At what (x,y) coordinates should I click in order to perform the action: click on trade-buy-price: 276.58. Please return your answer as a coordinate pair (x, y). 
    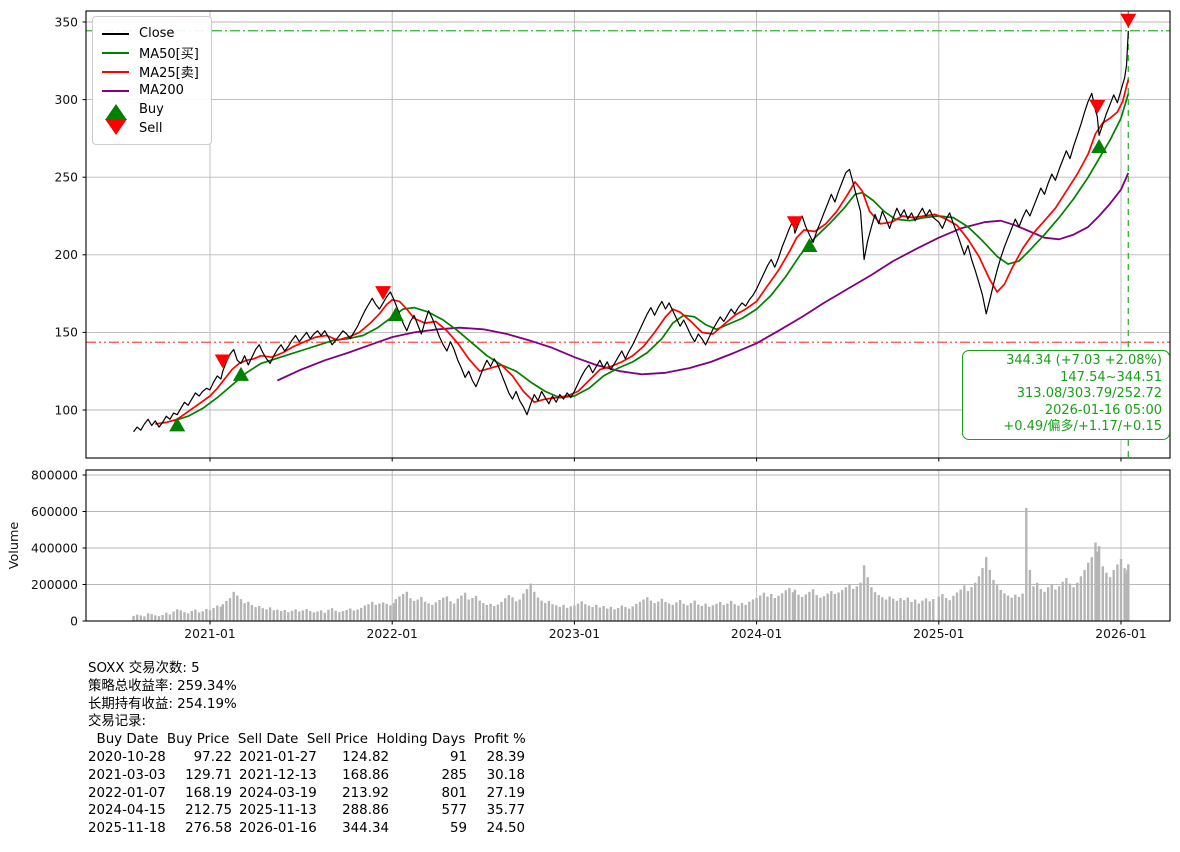
    Looking at the image, I should click on (208, 829).